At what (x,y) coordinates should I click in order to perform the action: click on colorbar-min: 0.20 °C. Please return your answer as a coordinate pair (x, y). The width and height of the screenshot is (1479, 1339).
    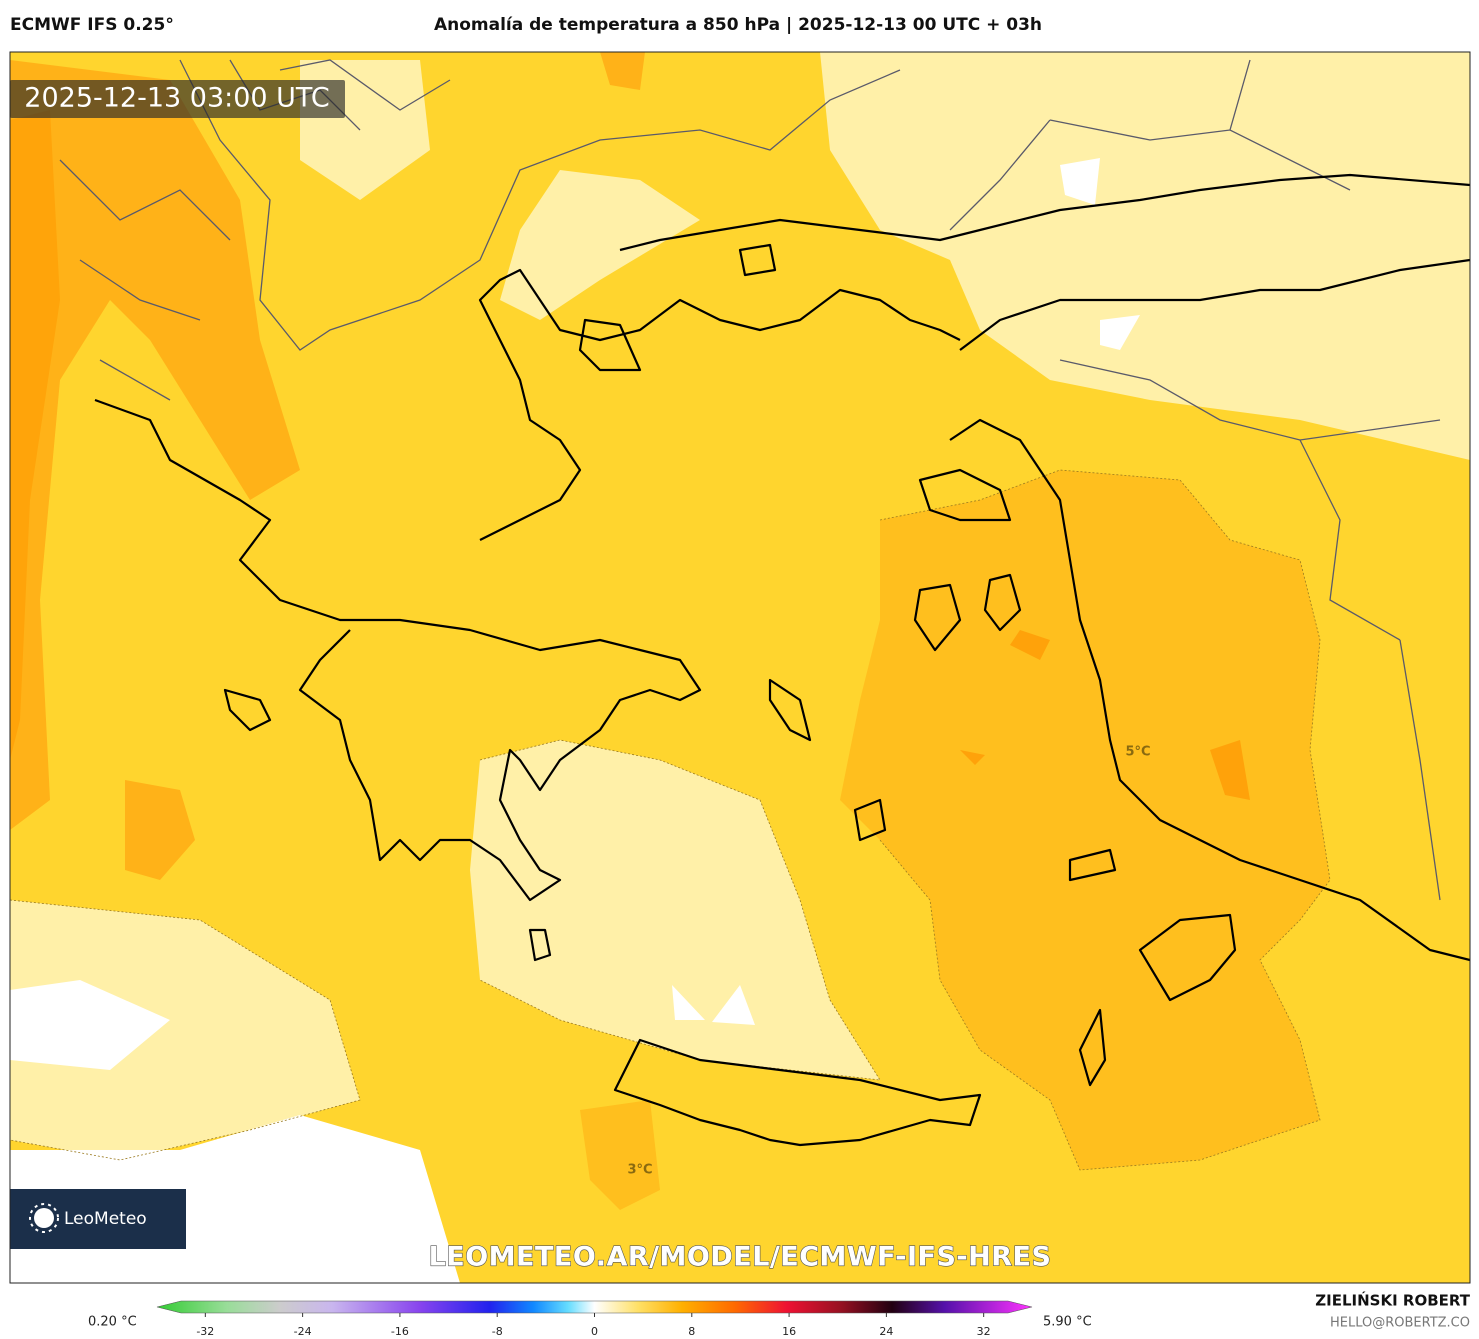
    Looking at the image, I should click on (112, 1322).